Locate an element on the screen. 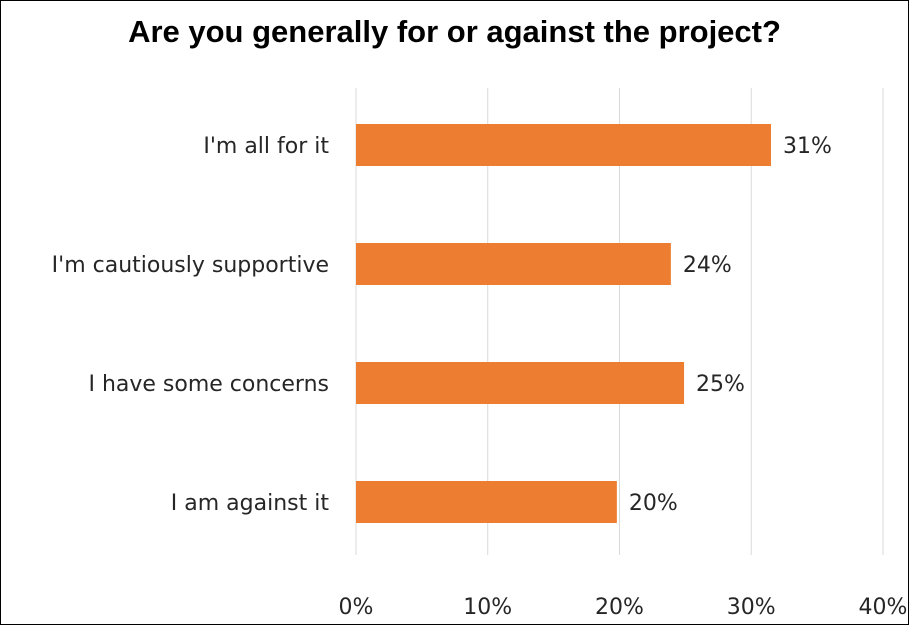 This screenshot has width=909, height=625. data-label: 24% is located at coordinates (707, 265).